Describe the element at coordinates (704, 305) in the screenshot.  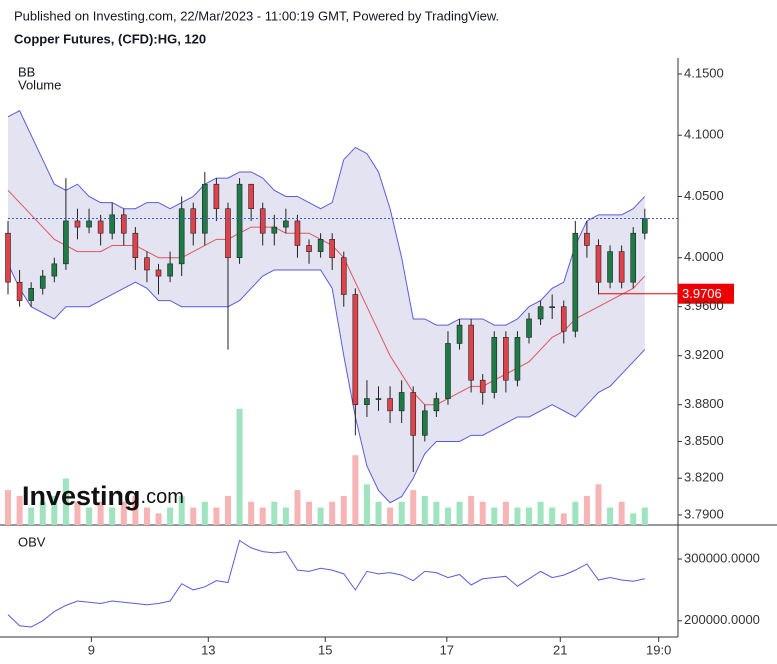
I see `y-tick-label: 3.9600` at that location.